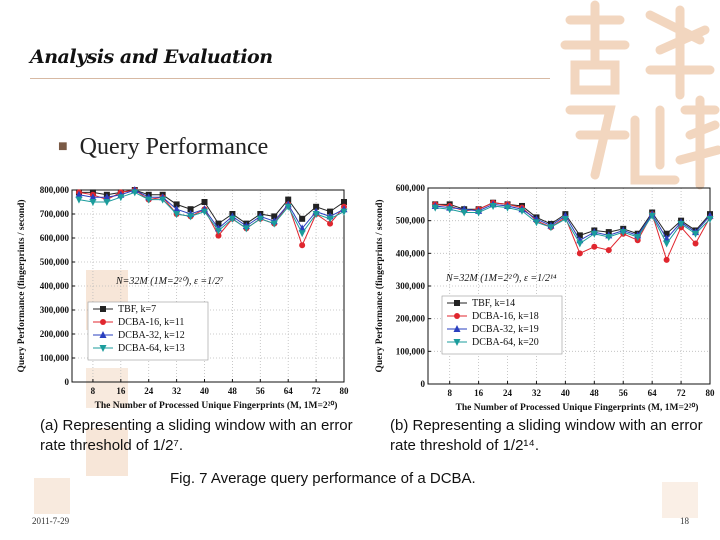 Image resolution: width=720 pixels, height=540 pixels. What do you see at coordinates (55, 286) in the screenshot?
I see `charta-y-tick-label: 400,000` at bounding box center [55, 286].